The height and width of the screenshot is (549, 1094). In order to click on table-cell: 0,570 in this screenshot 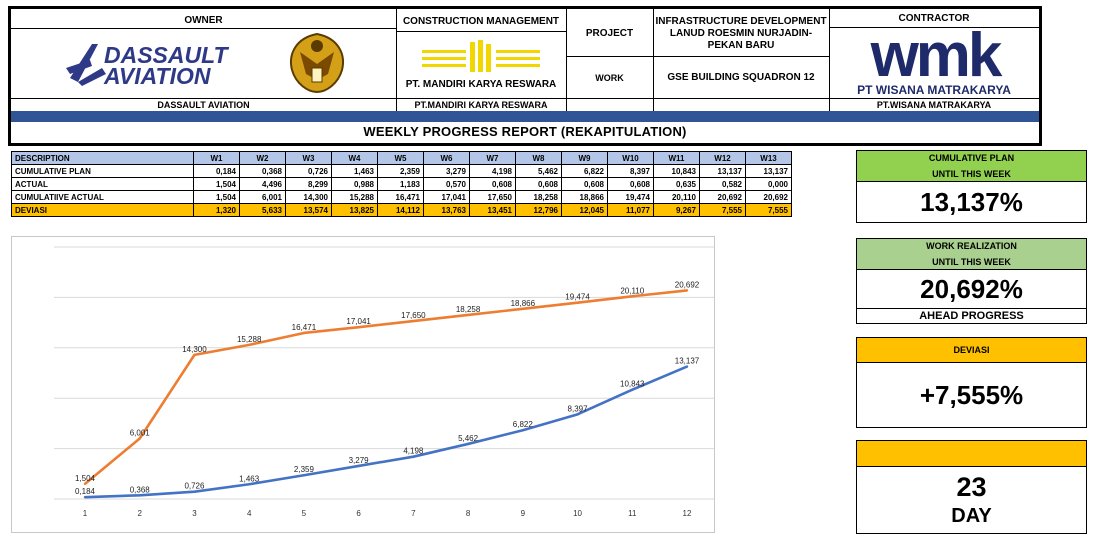, I will do `click(446, 184)`.